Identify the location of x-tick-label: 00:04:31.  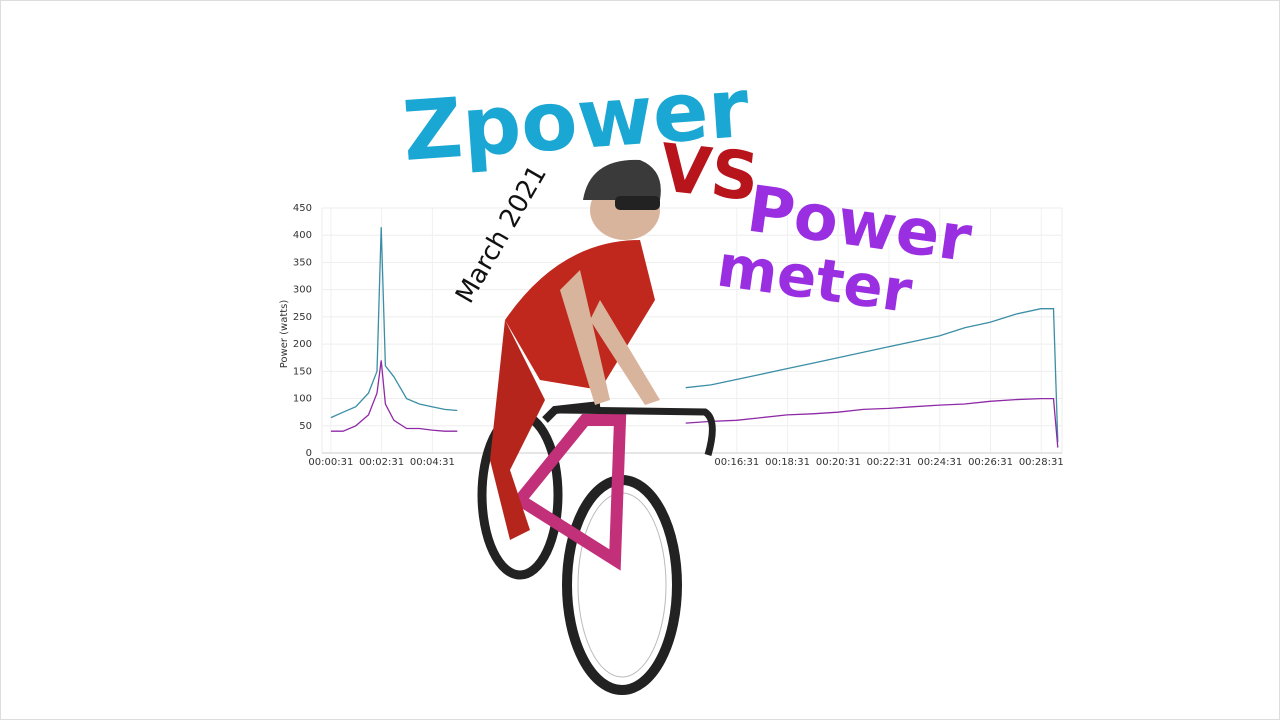
(432, 462).